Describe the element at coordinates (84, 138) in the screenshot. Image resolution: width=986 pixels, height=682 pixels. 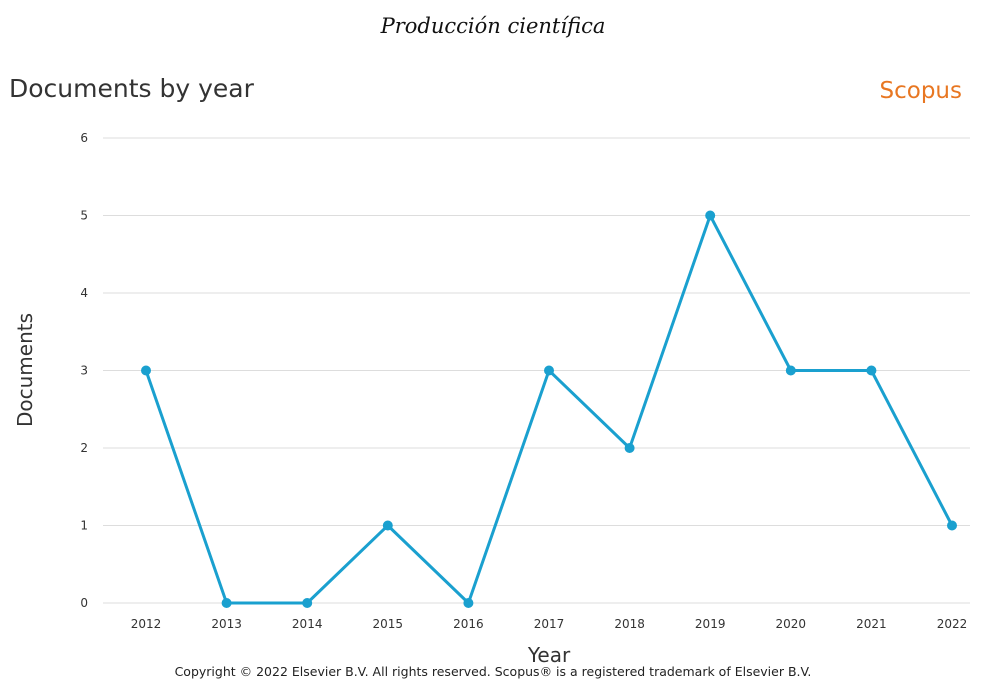
I see `y-tick-label: 6` at that location.